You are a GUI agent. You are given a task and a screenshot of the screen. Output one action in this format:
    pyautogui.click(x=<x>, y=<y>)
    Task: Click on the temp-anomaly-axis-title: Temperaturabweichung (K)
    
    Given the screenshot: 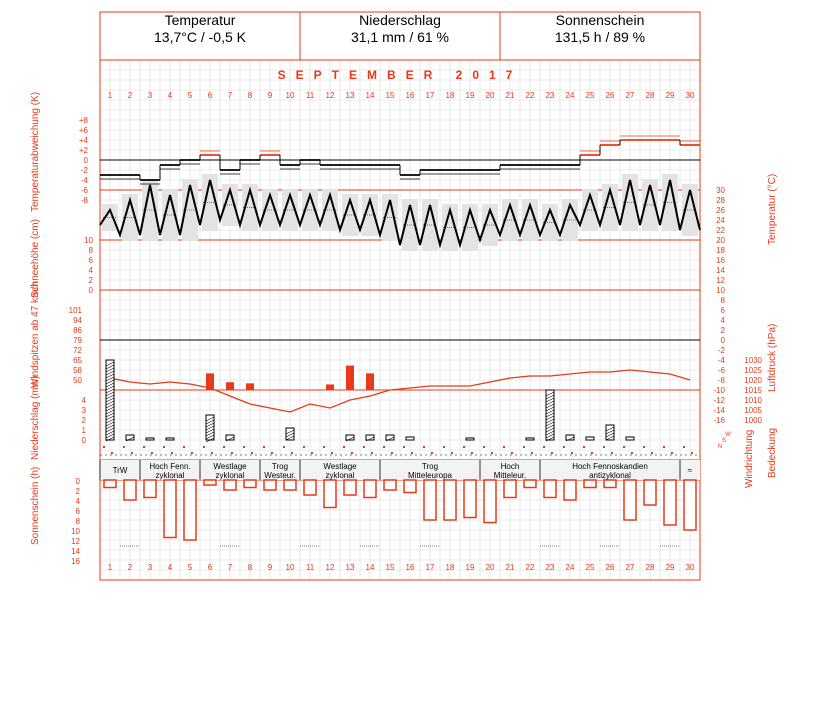 What is the action you would take?
    pyautogui.click(x=35, y=151)
    